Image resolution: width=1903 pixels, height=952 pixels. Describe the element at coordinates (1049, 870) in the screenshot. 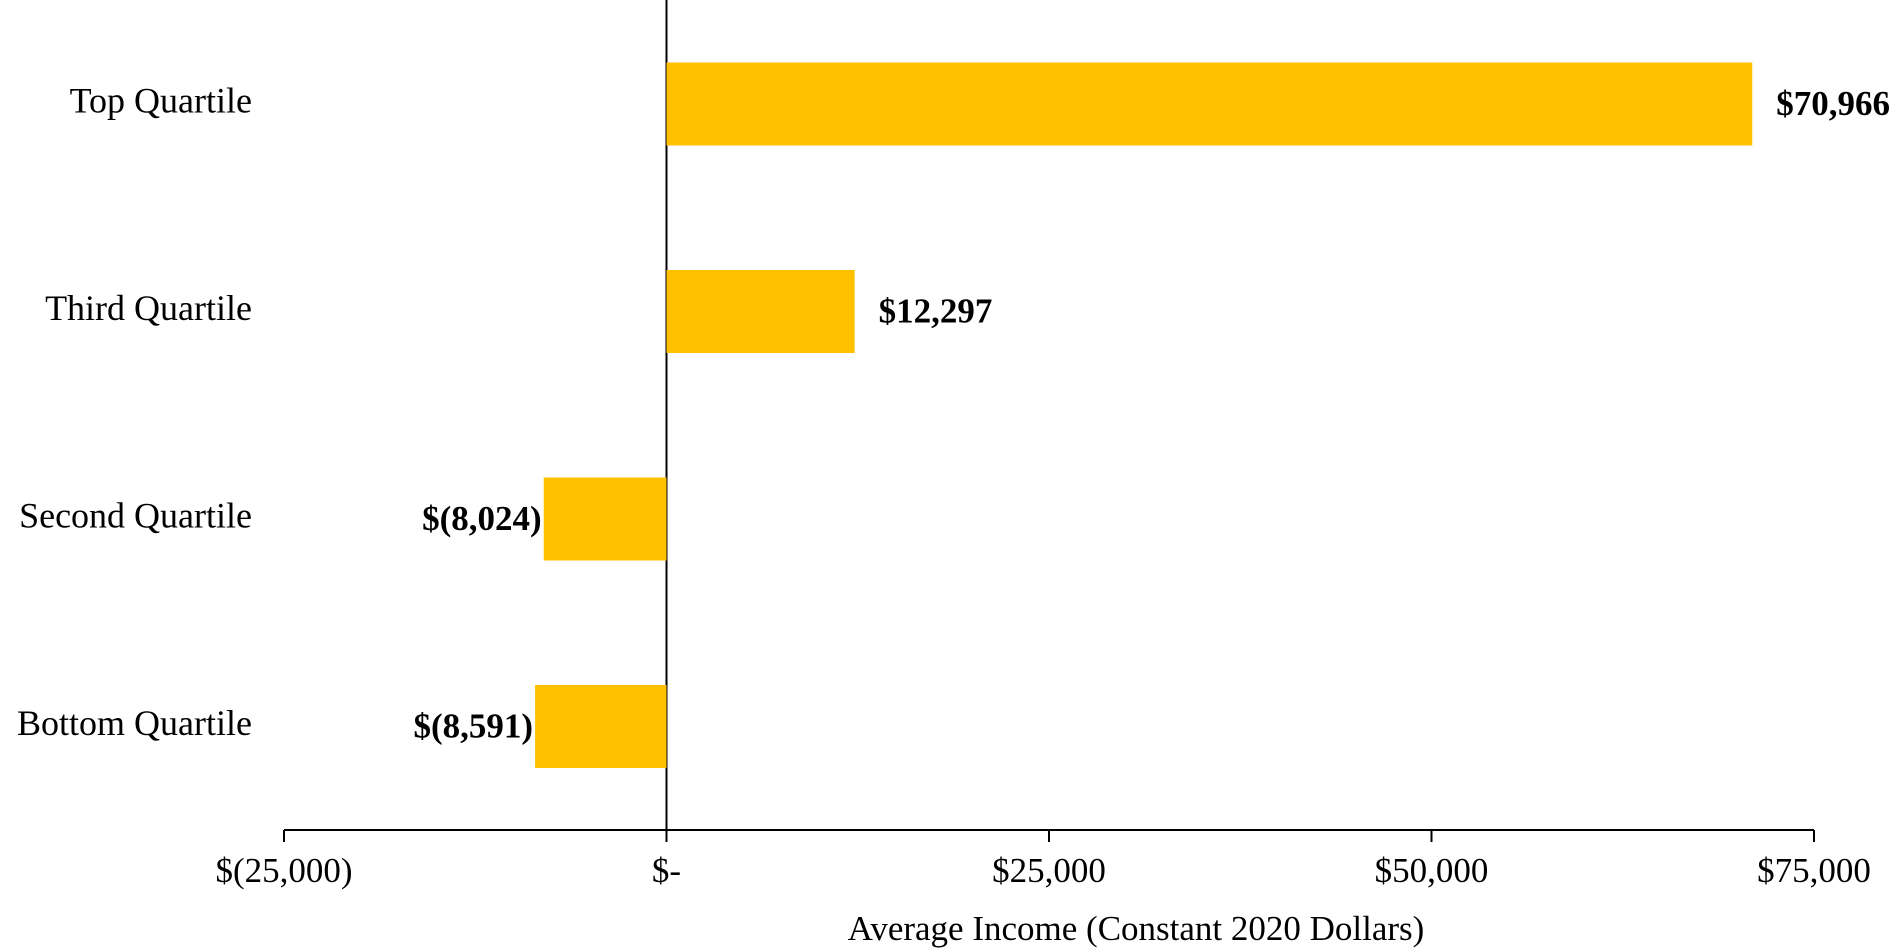

I see `x-tick-label: $25,000` at that location.